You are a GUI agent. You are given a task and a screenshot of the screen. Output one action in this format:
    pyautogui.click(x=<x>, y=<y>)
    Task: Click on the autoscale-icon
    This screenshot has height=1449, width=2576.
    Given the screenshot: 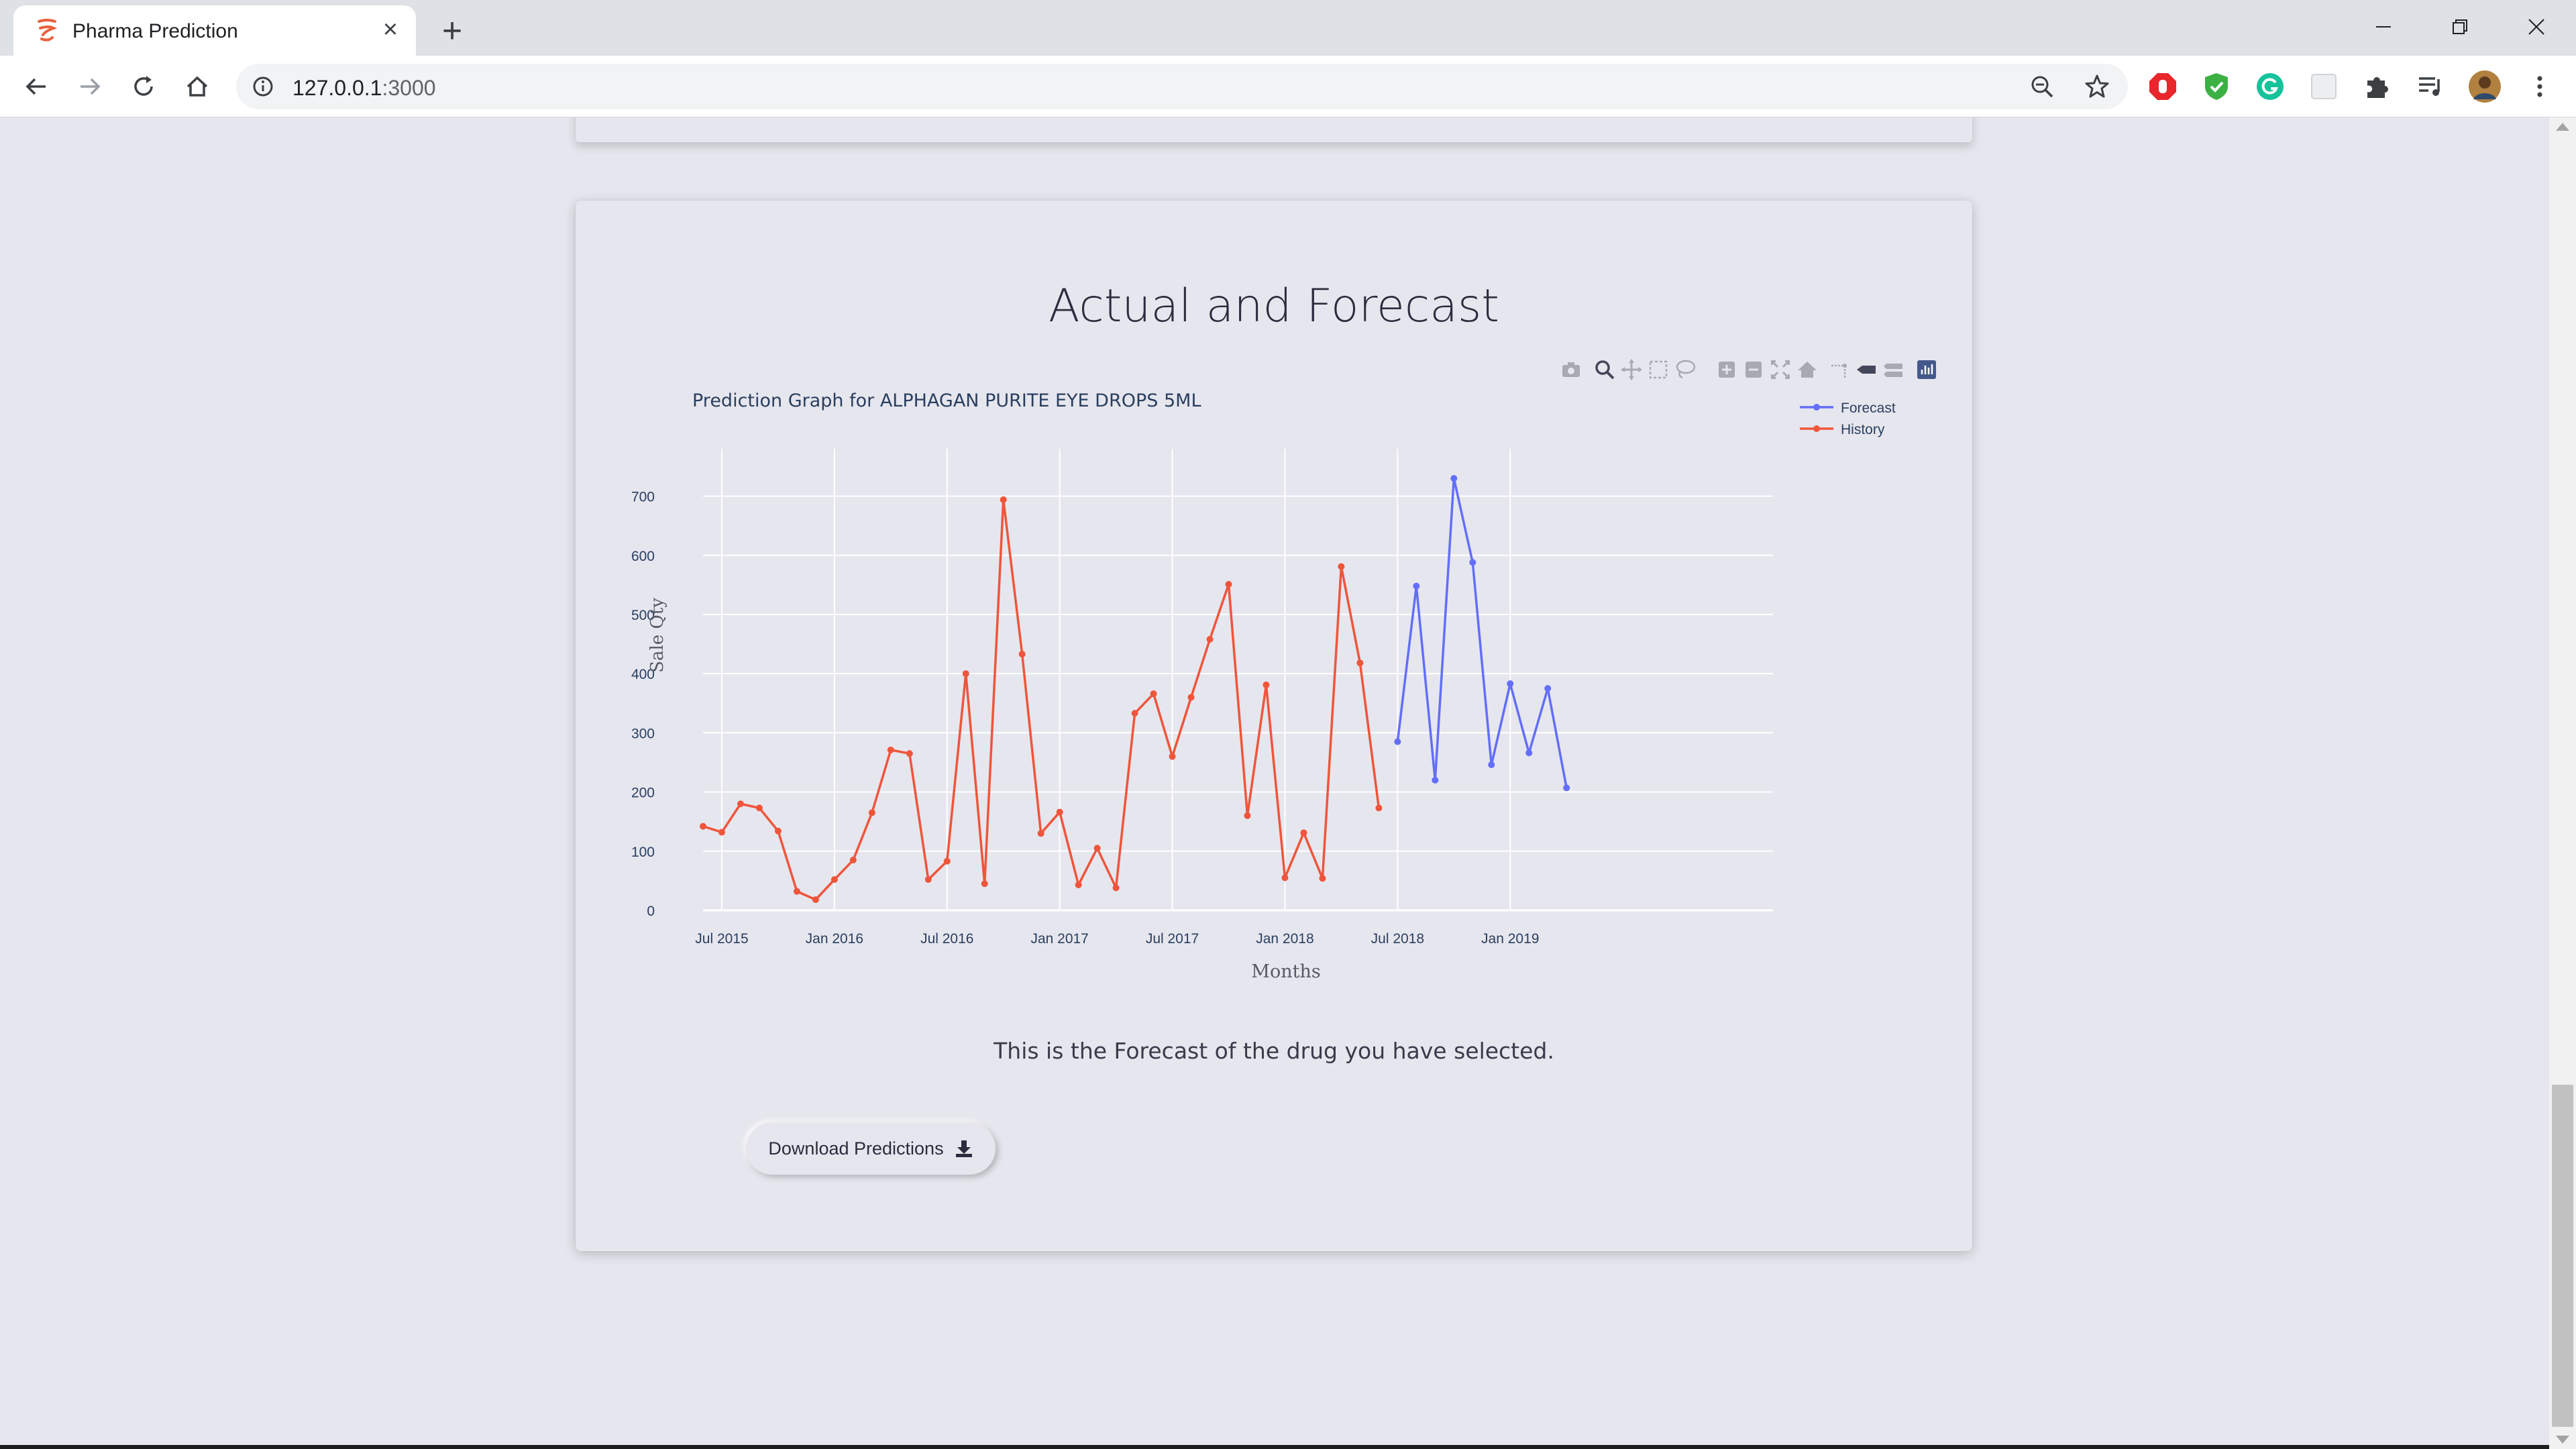 What is the action you would take?
    pyautogui.click(x=1780, y=370)
    